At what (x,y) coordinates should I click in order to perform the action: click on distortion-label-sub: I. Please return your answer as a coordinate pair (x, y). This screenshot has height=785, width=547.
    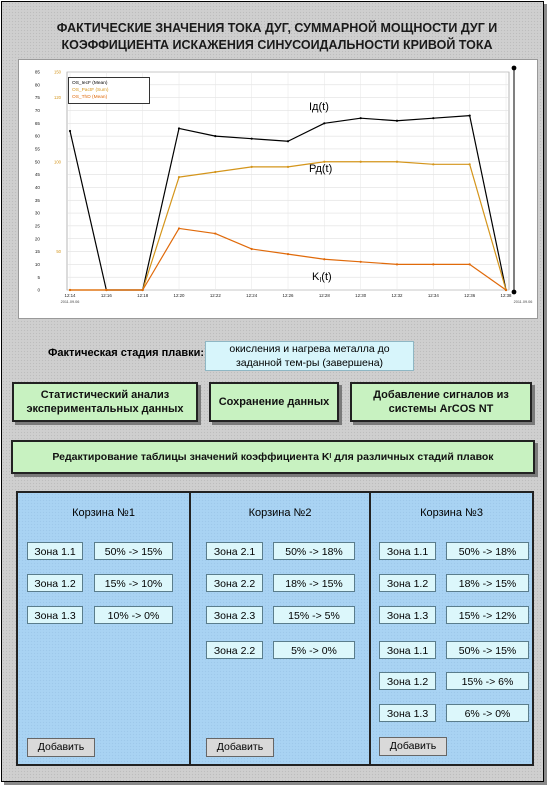
    Looking at the image, I should click on (320, 280).